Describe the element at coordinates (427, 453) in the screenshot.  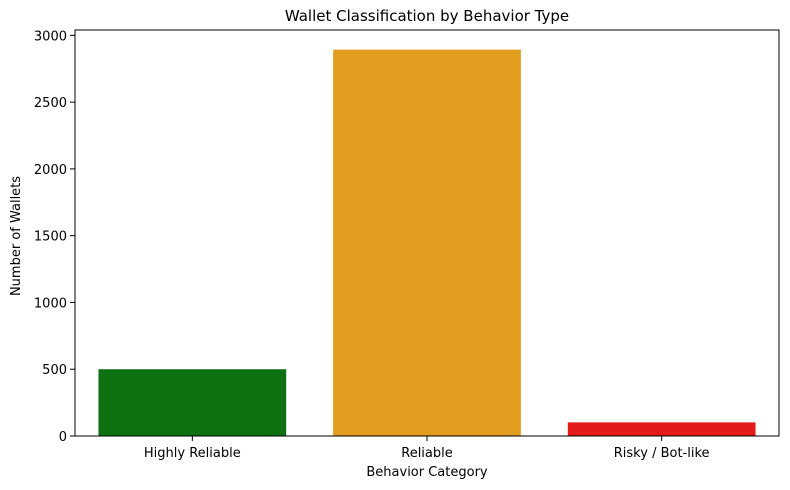
I see `x-tick-label-1: Reliable` at that location.